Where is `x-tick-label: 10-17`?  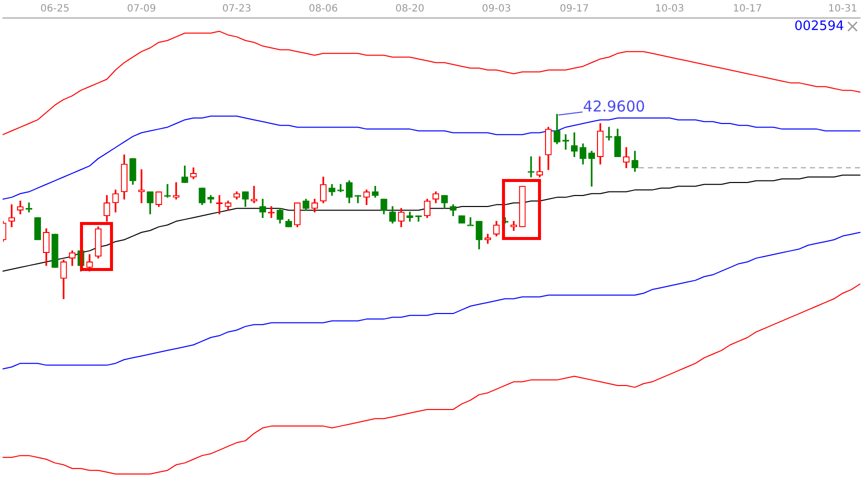 x-tick-label: 10-17 is located at coordinates (747, 9).